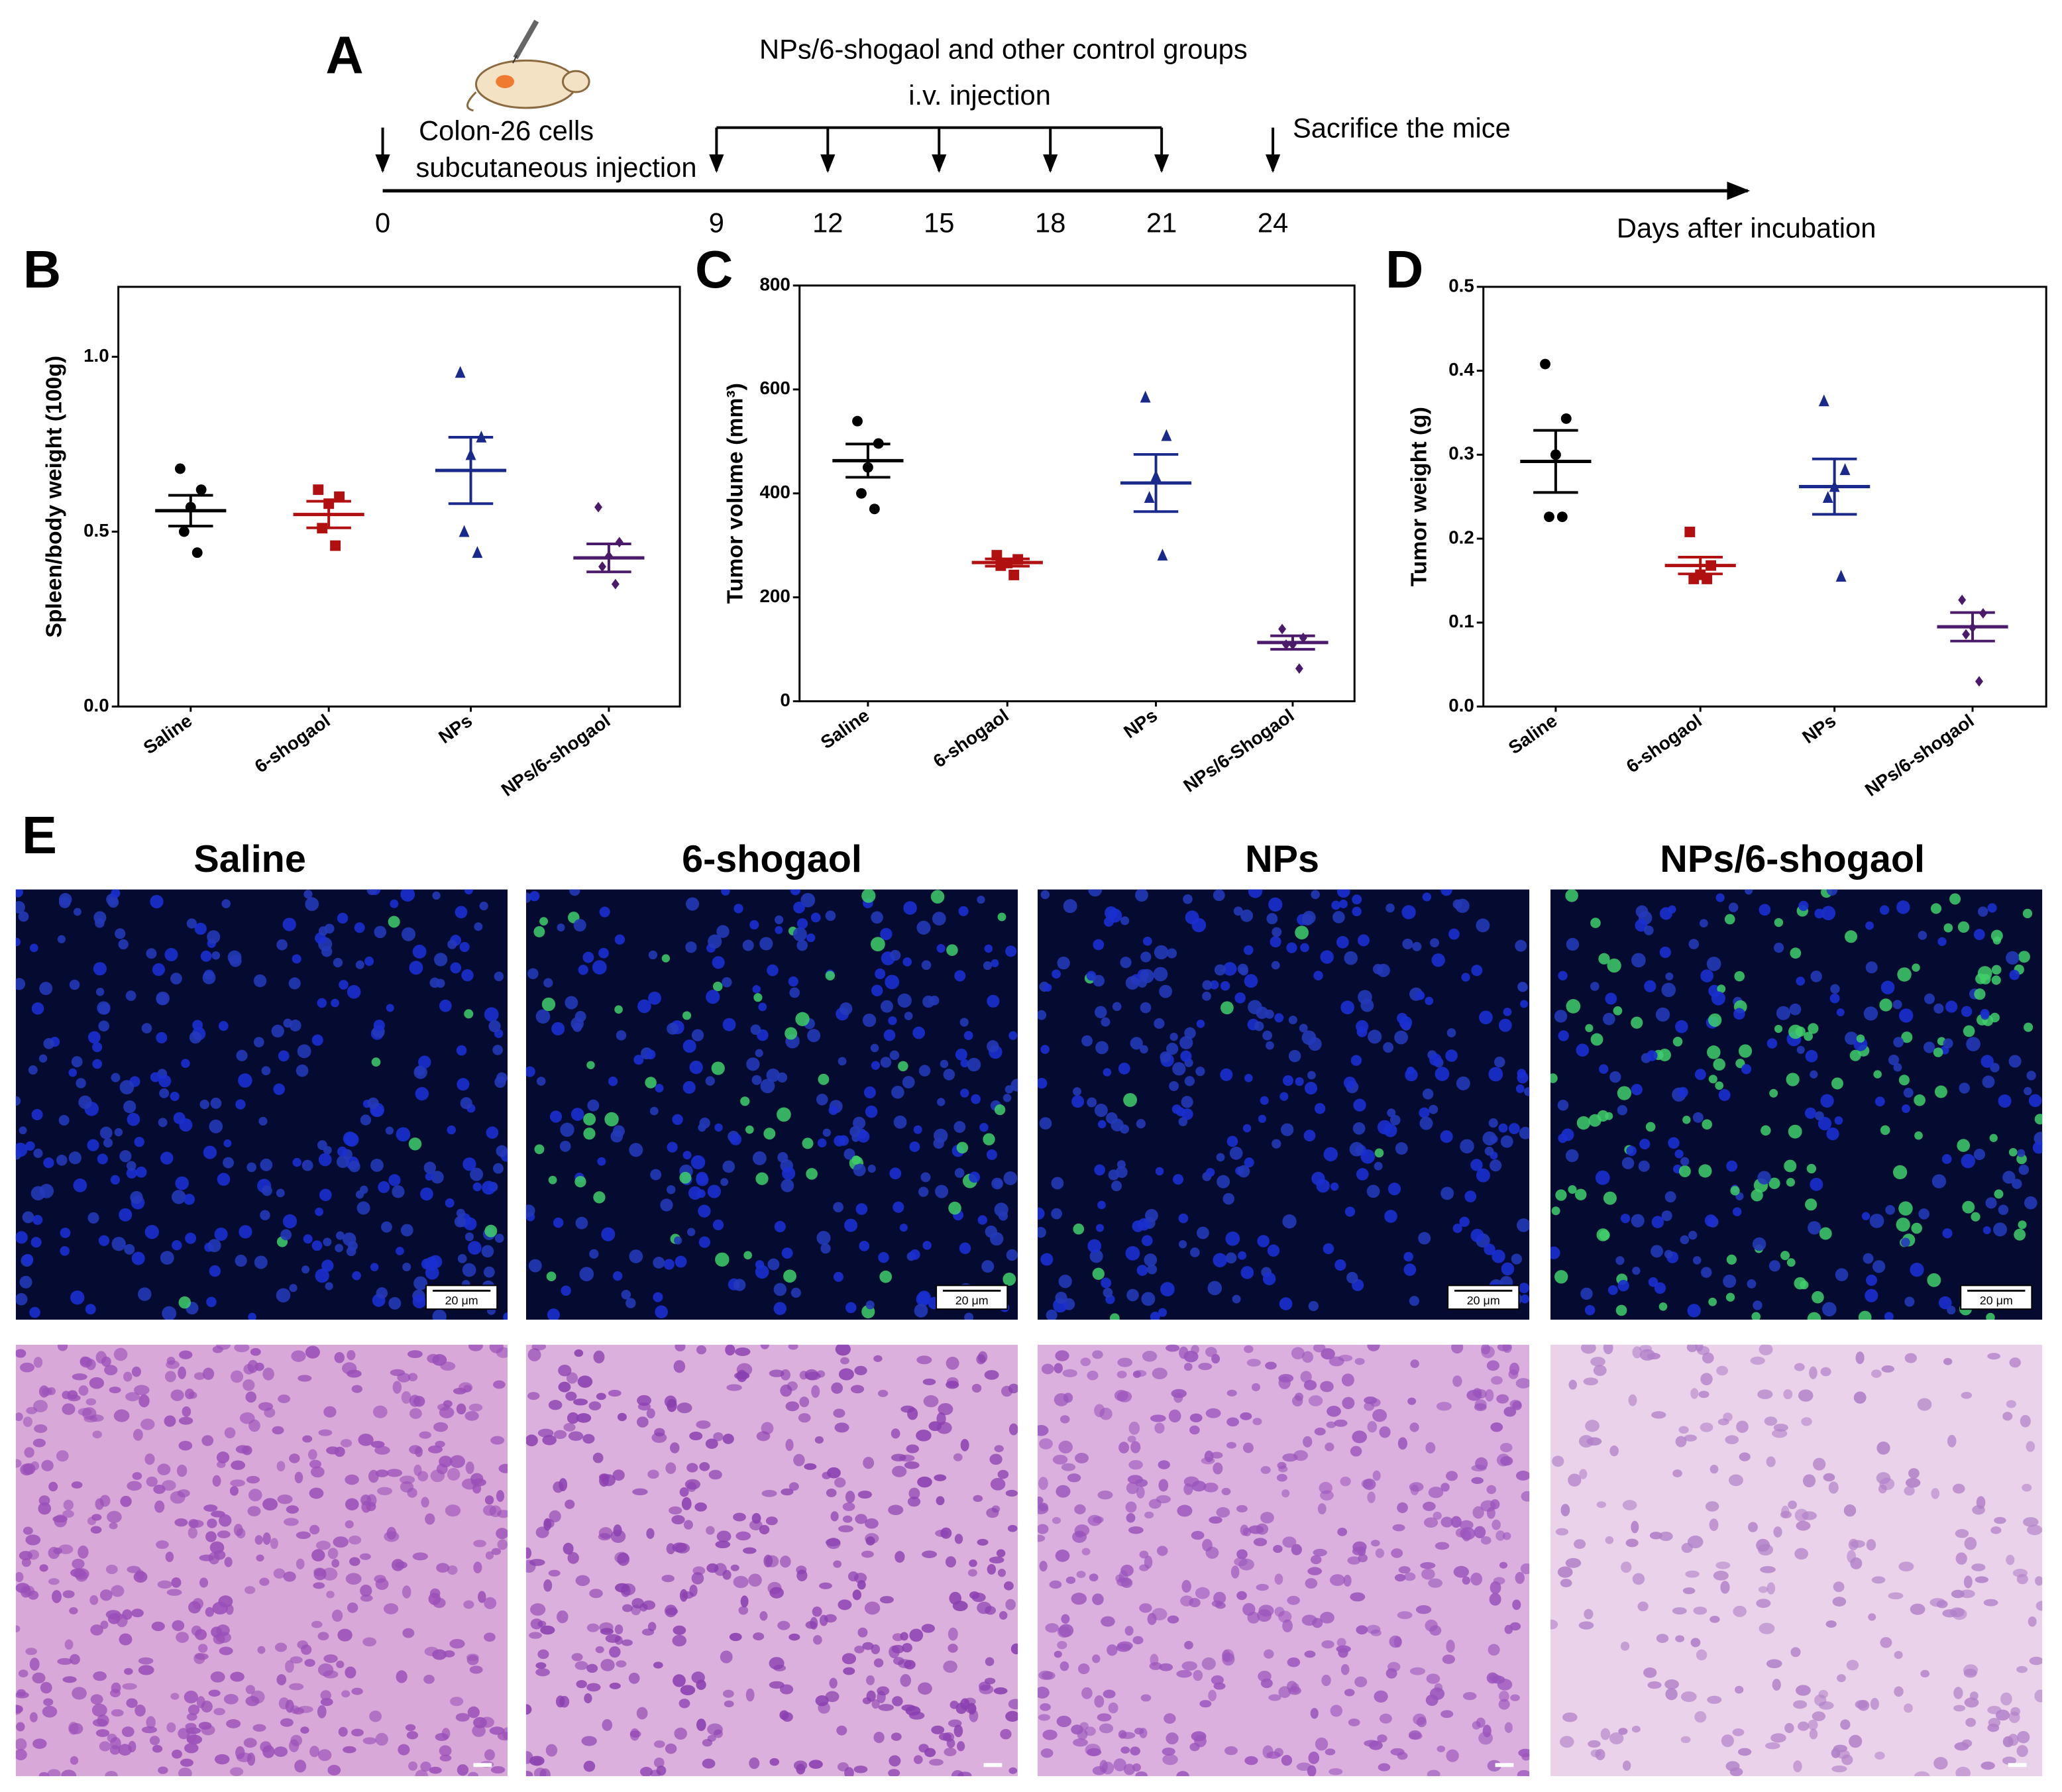  Describe the element at coordinates (1997, 1300) in the screenshot. I see `scale-bar-label: 20 μm` at that location.